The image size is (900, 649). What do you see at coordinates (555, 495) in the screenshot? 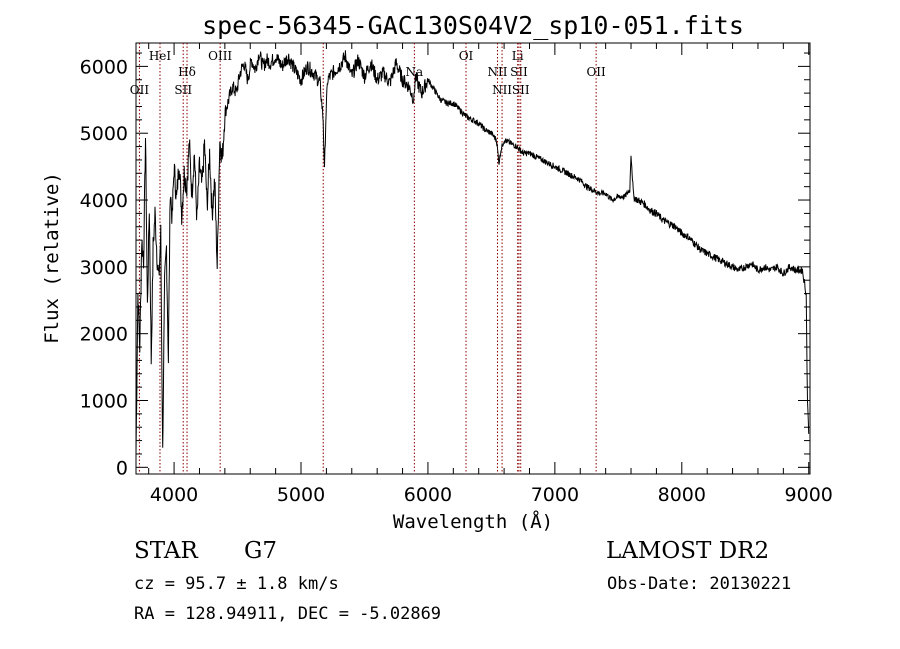
I see `x-tick-label: 7000` at bounding box center [555, 495].